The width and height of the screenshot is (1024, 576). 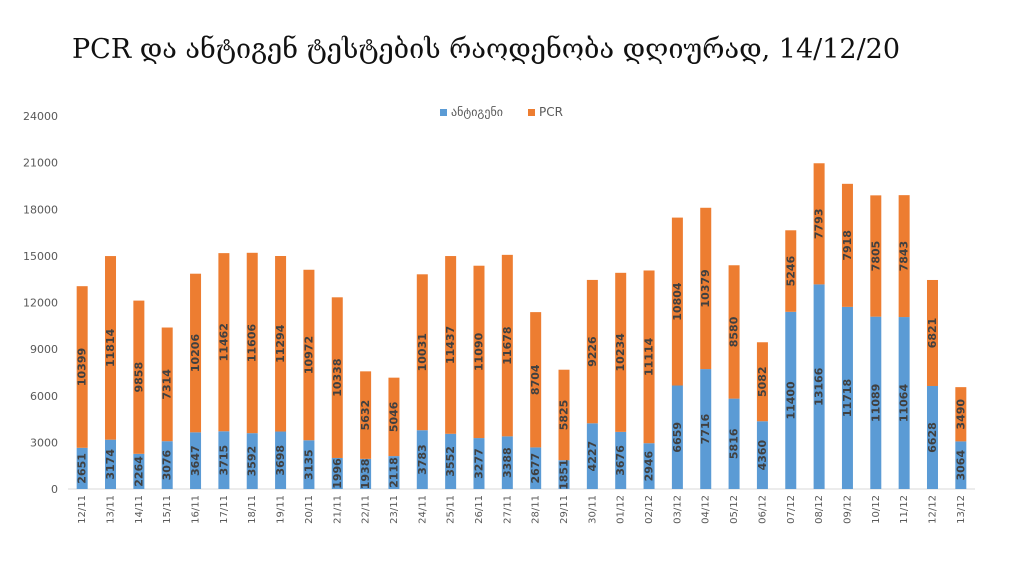 What do you see at coordinates (536, 509) in the screenshot?
I see `x-tick-label: 28/11` at bounding box center [536, 509].